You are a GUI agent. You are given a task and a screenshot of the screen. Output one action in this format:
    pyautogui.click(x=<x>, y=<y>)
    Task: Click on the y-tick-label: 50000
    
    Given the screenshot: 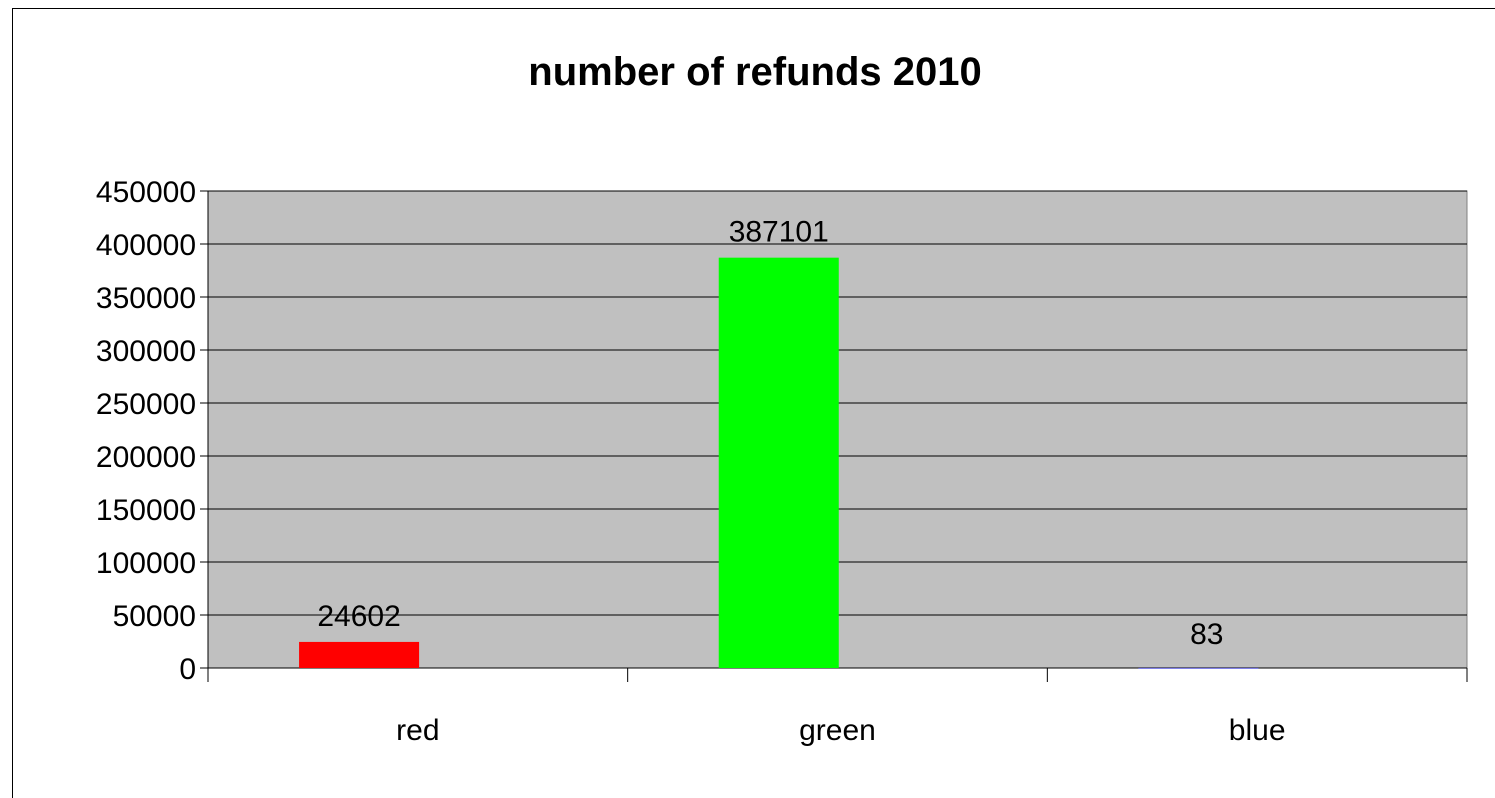 What is the action you would take?
    pyautogui.click(x=154, y=616)
    